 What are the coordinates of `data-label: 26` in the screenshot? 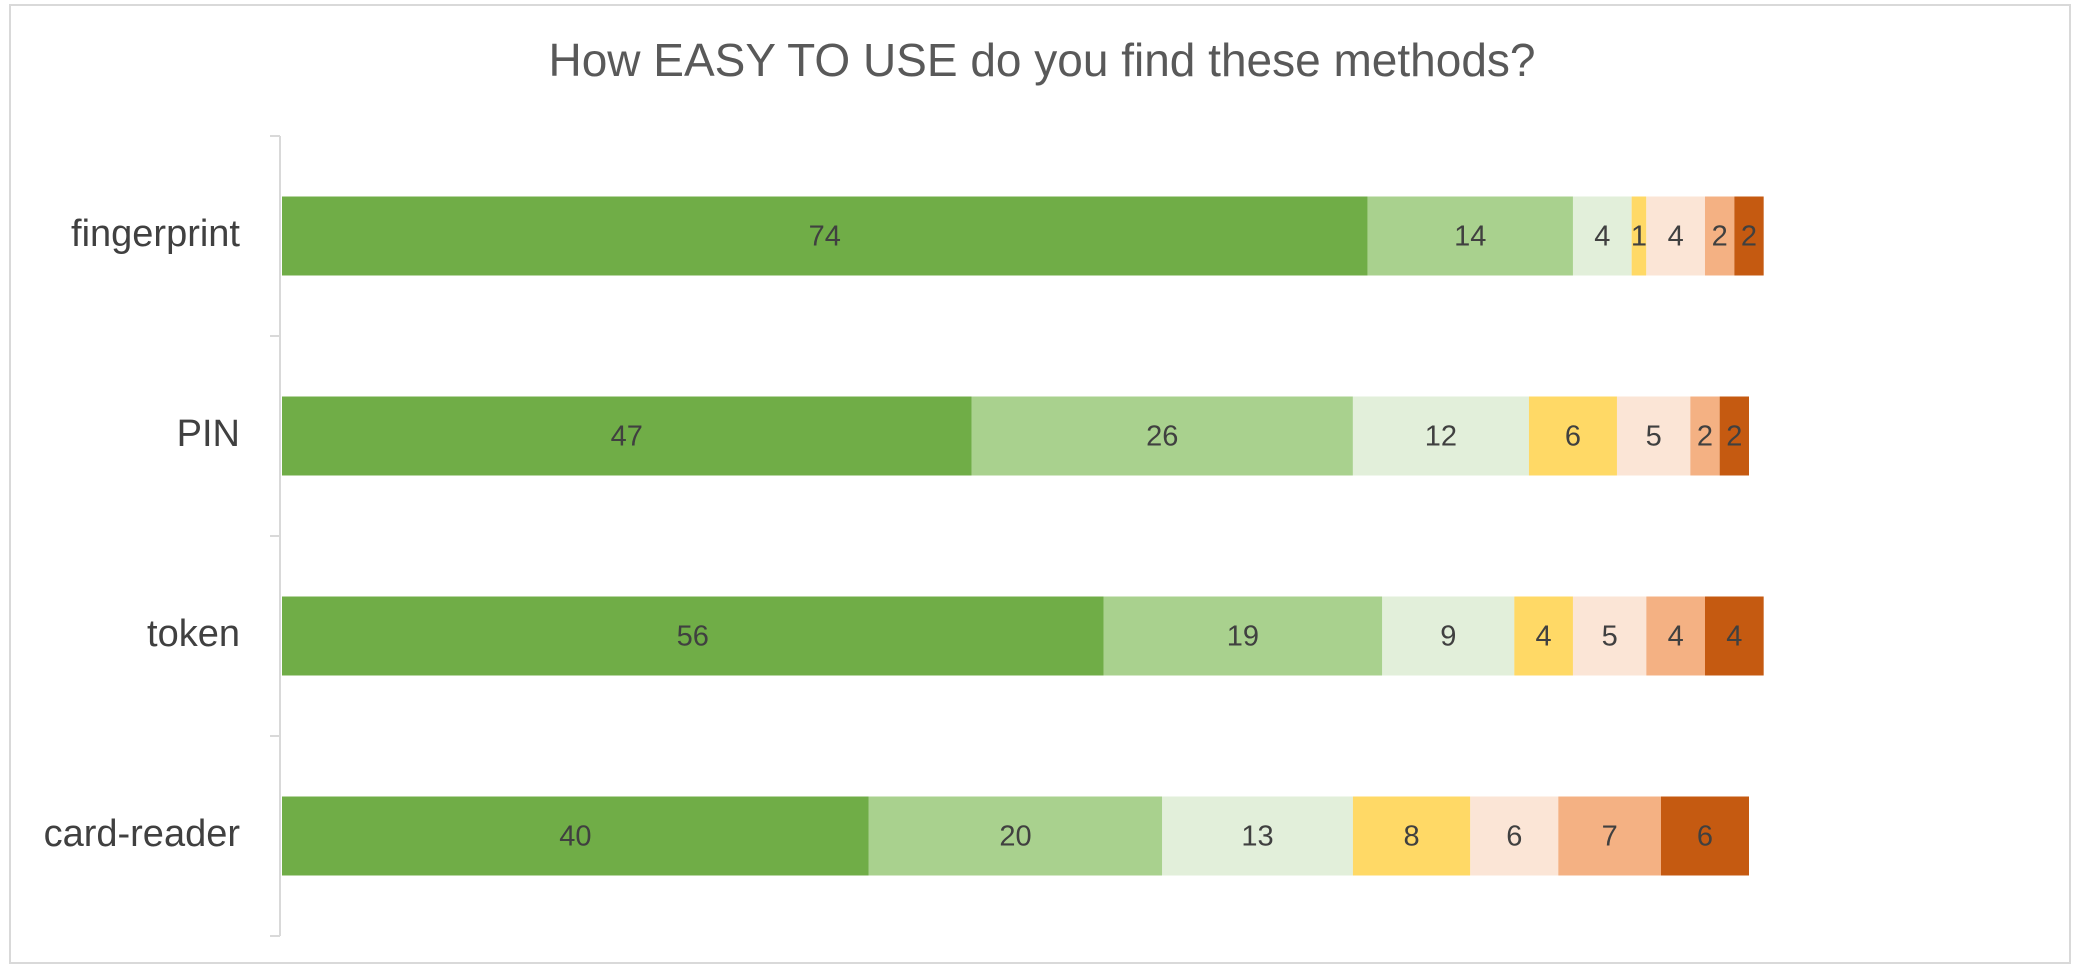 It's located at (1162, 437).